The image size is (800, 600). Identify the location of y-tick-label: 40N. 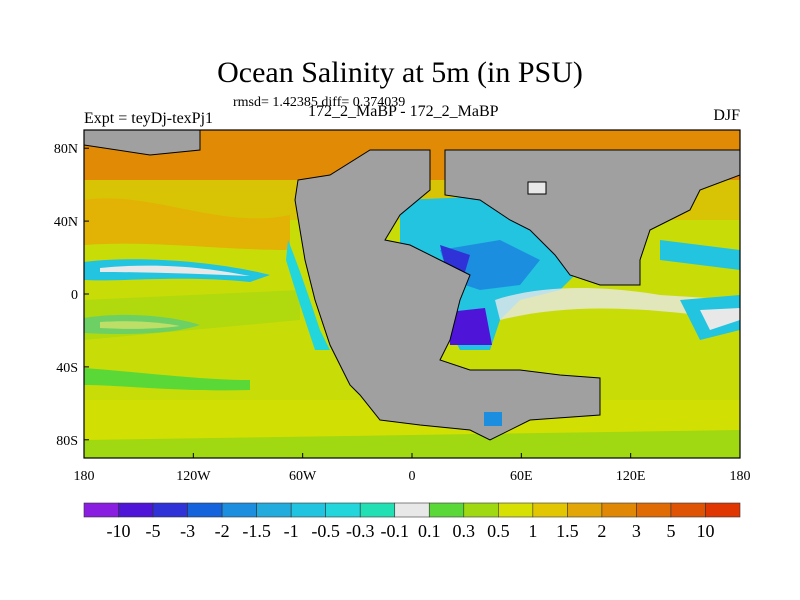
(66, 222).